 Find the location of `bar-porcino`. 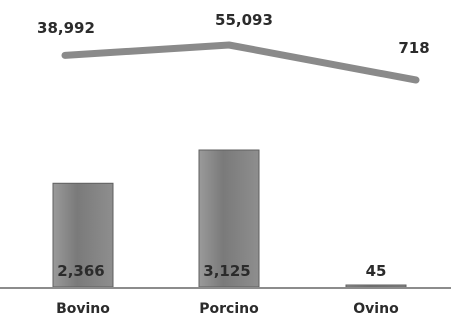

bar-porcino is located at coordinates (229, 218).